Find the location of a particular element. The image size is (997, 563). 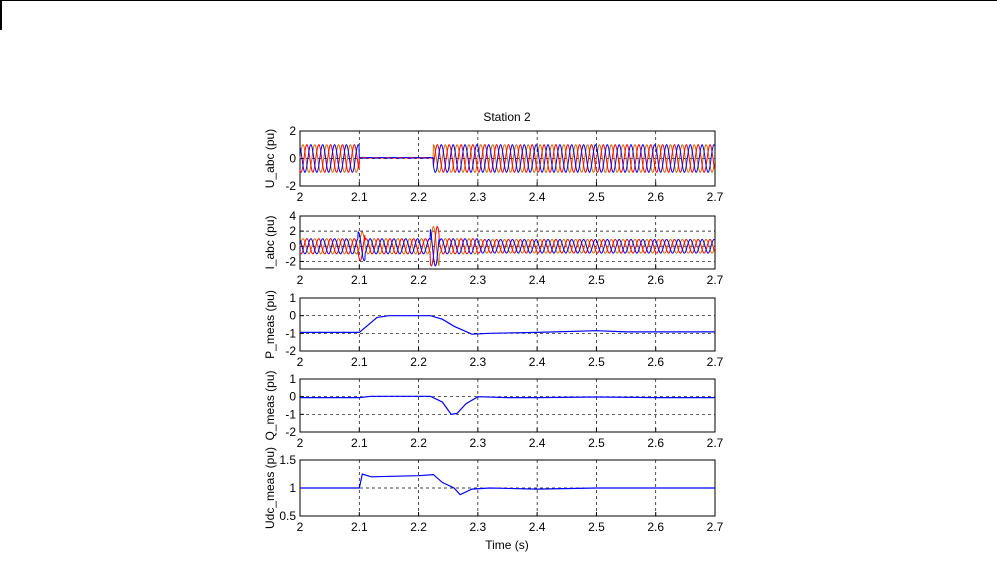

y-tick-label: 0.5 is located at coordinates (287, 516).